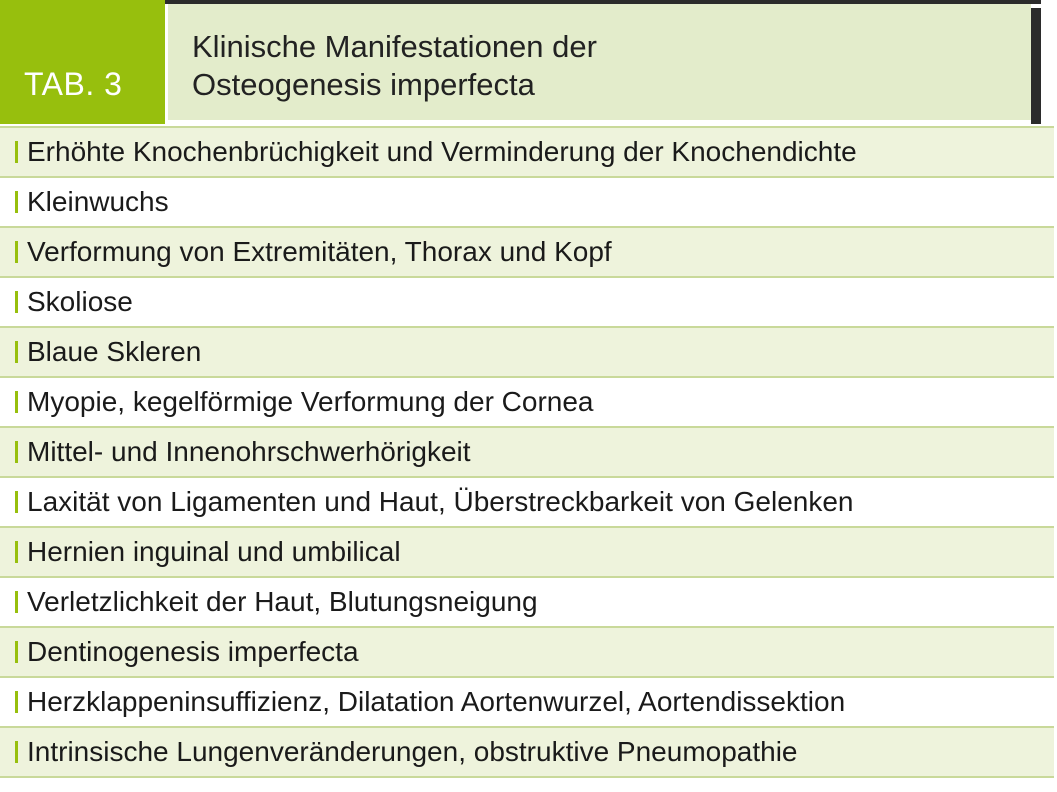 Image resolution: width=1057 pixels, height=792 pixels. I want to click on row-text: Skoliose, so click(80, 301).